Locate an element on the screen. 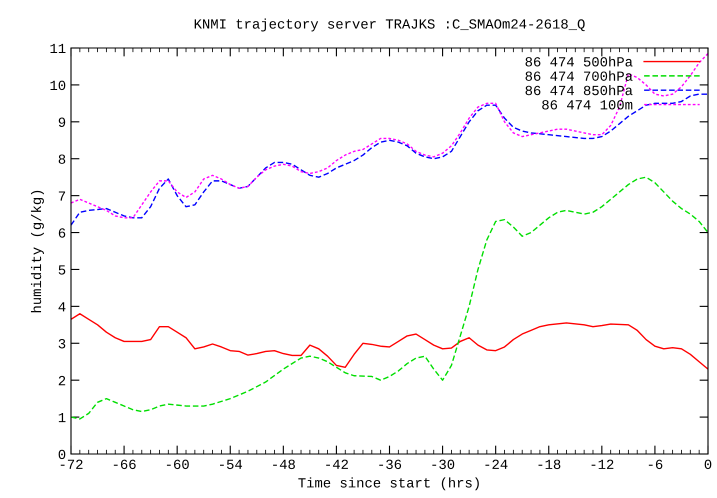  x-tick-label: -36 is located at coordinates (390, 465).